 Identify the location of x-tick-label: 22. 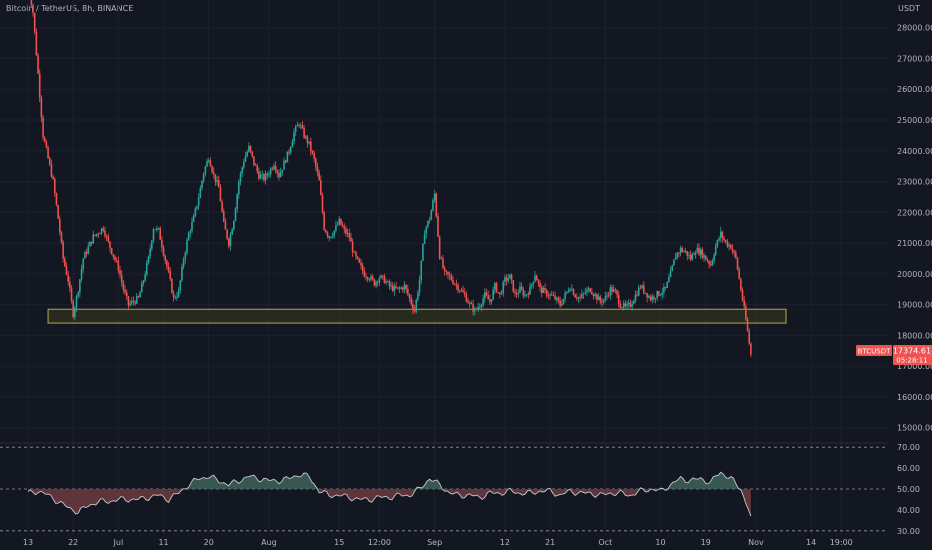
(73, 542).